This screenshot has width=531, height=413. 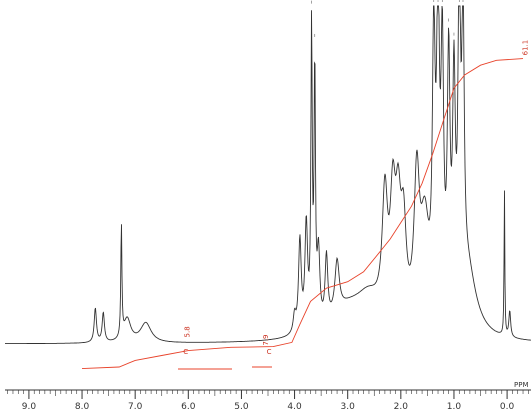 I want to click on tick-label: 8.0, so click(x=82, y=407).